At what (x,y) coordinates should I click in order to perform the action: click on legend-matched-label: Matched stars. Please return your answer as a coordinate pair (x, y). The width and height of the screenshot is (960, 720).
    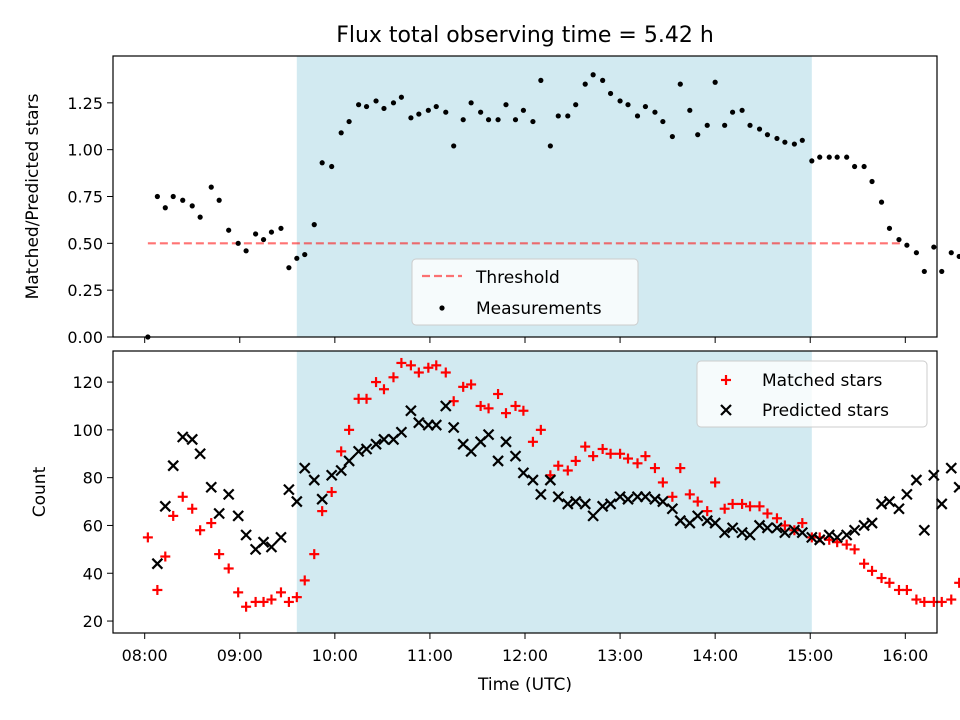
    Looking at the image, I should click on (822, 381).